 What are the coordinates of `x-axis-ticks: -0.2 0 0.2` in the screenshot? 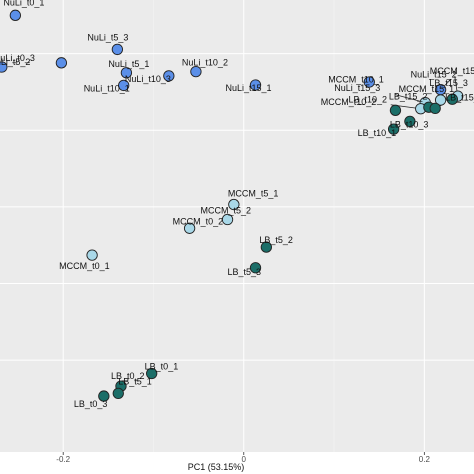 It's located at (243, 458).